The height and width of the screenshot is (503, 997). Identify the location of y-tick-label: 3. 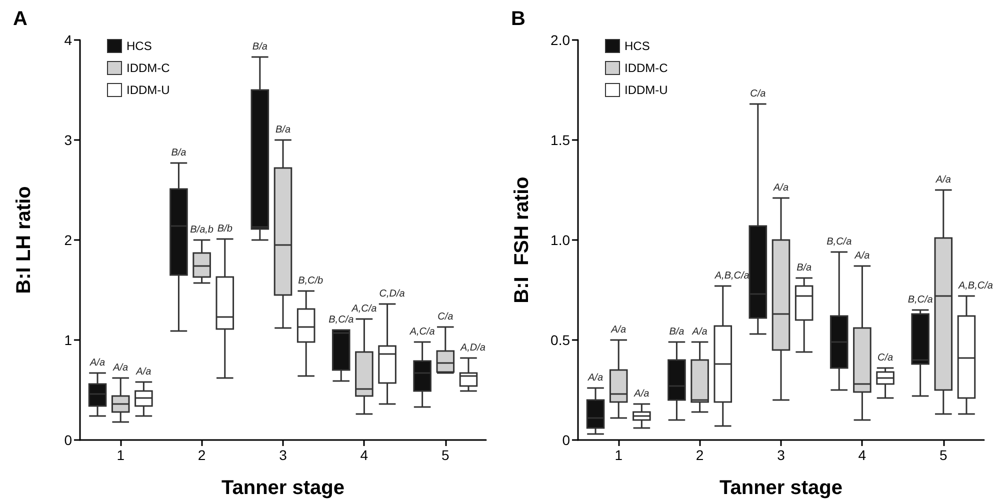
(68, 140).